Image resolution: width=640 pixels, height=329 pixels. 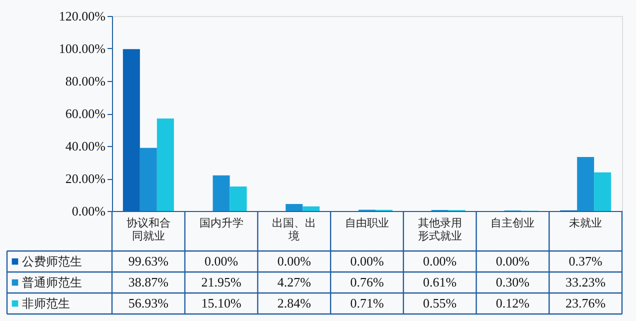 I want to click on data-label: 23.76%, so click(x=586, y=303).